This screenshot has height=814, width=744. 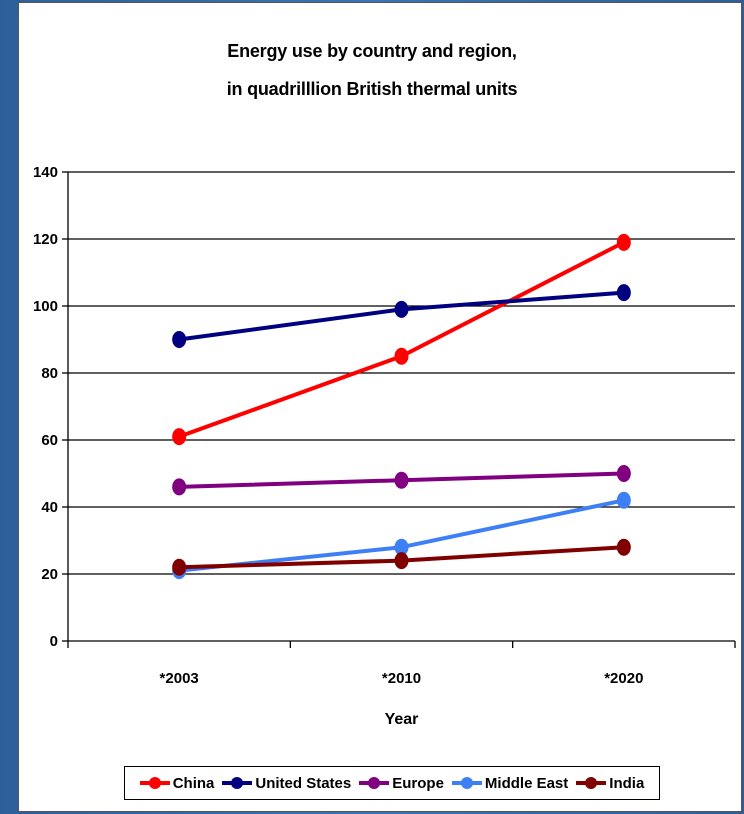 What do you see at coordinates (49, 440) in the screenshot?
I see `y-tick-label-60: 60` at bounding box center [49, 440].